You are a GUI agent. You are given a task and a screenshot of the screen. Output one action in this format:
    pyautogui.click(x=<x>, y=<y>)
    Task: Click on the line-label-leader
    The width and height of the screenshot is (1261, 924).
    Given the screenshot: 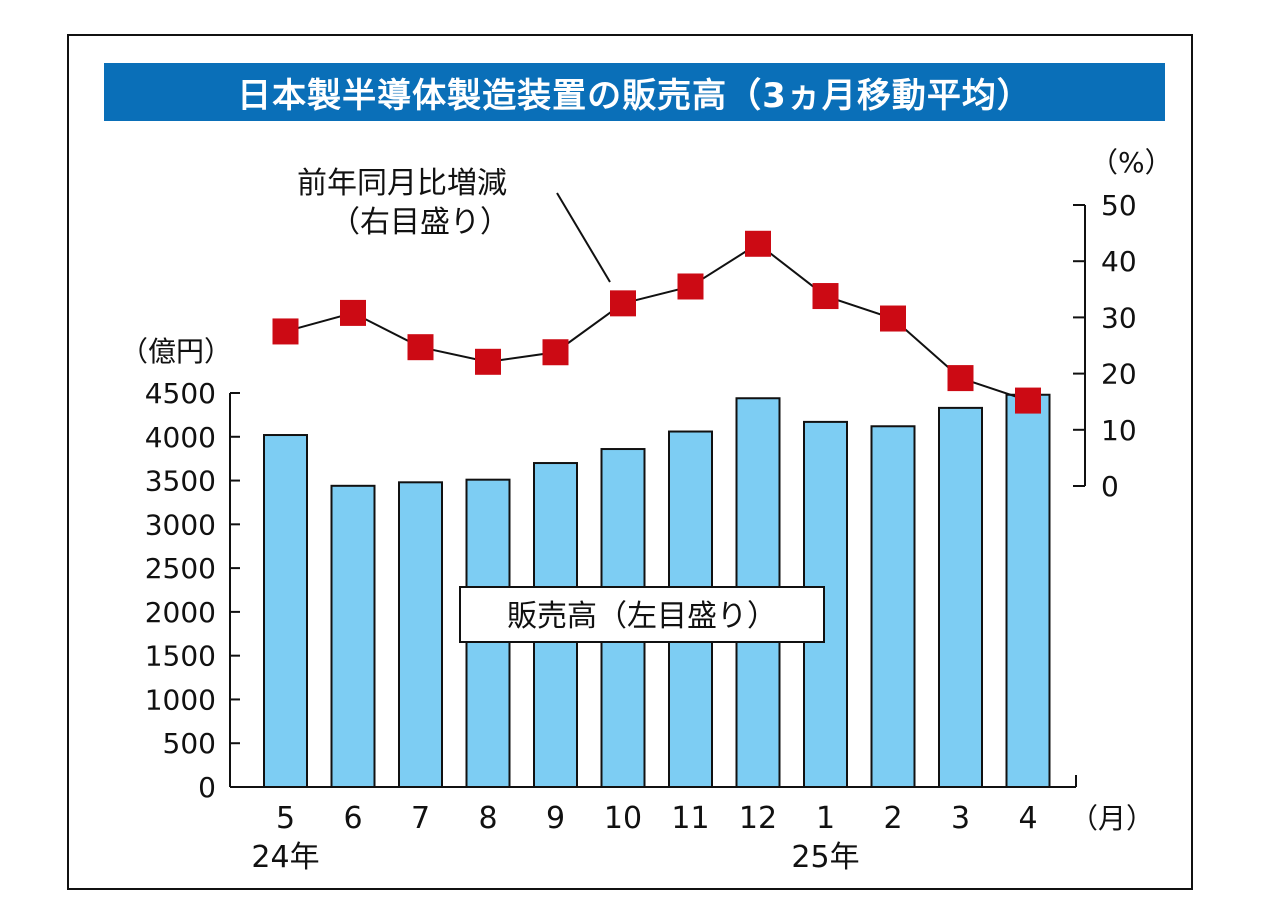 What is the action you would take?
    pyautogui.click(x=583, y=237)
    